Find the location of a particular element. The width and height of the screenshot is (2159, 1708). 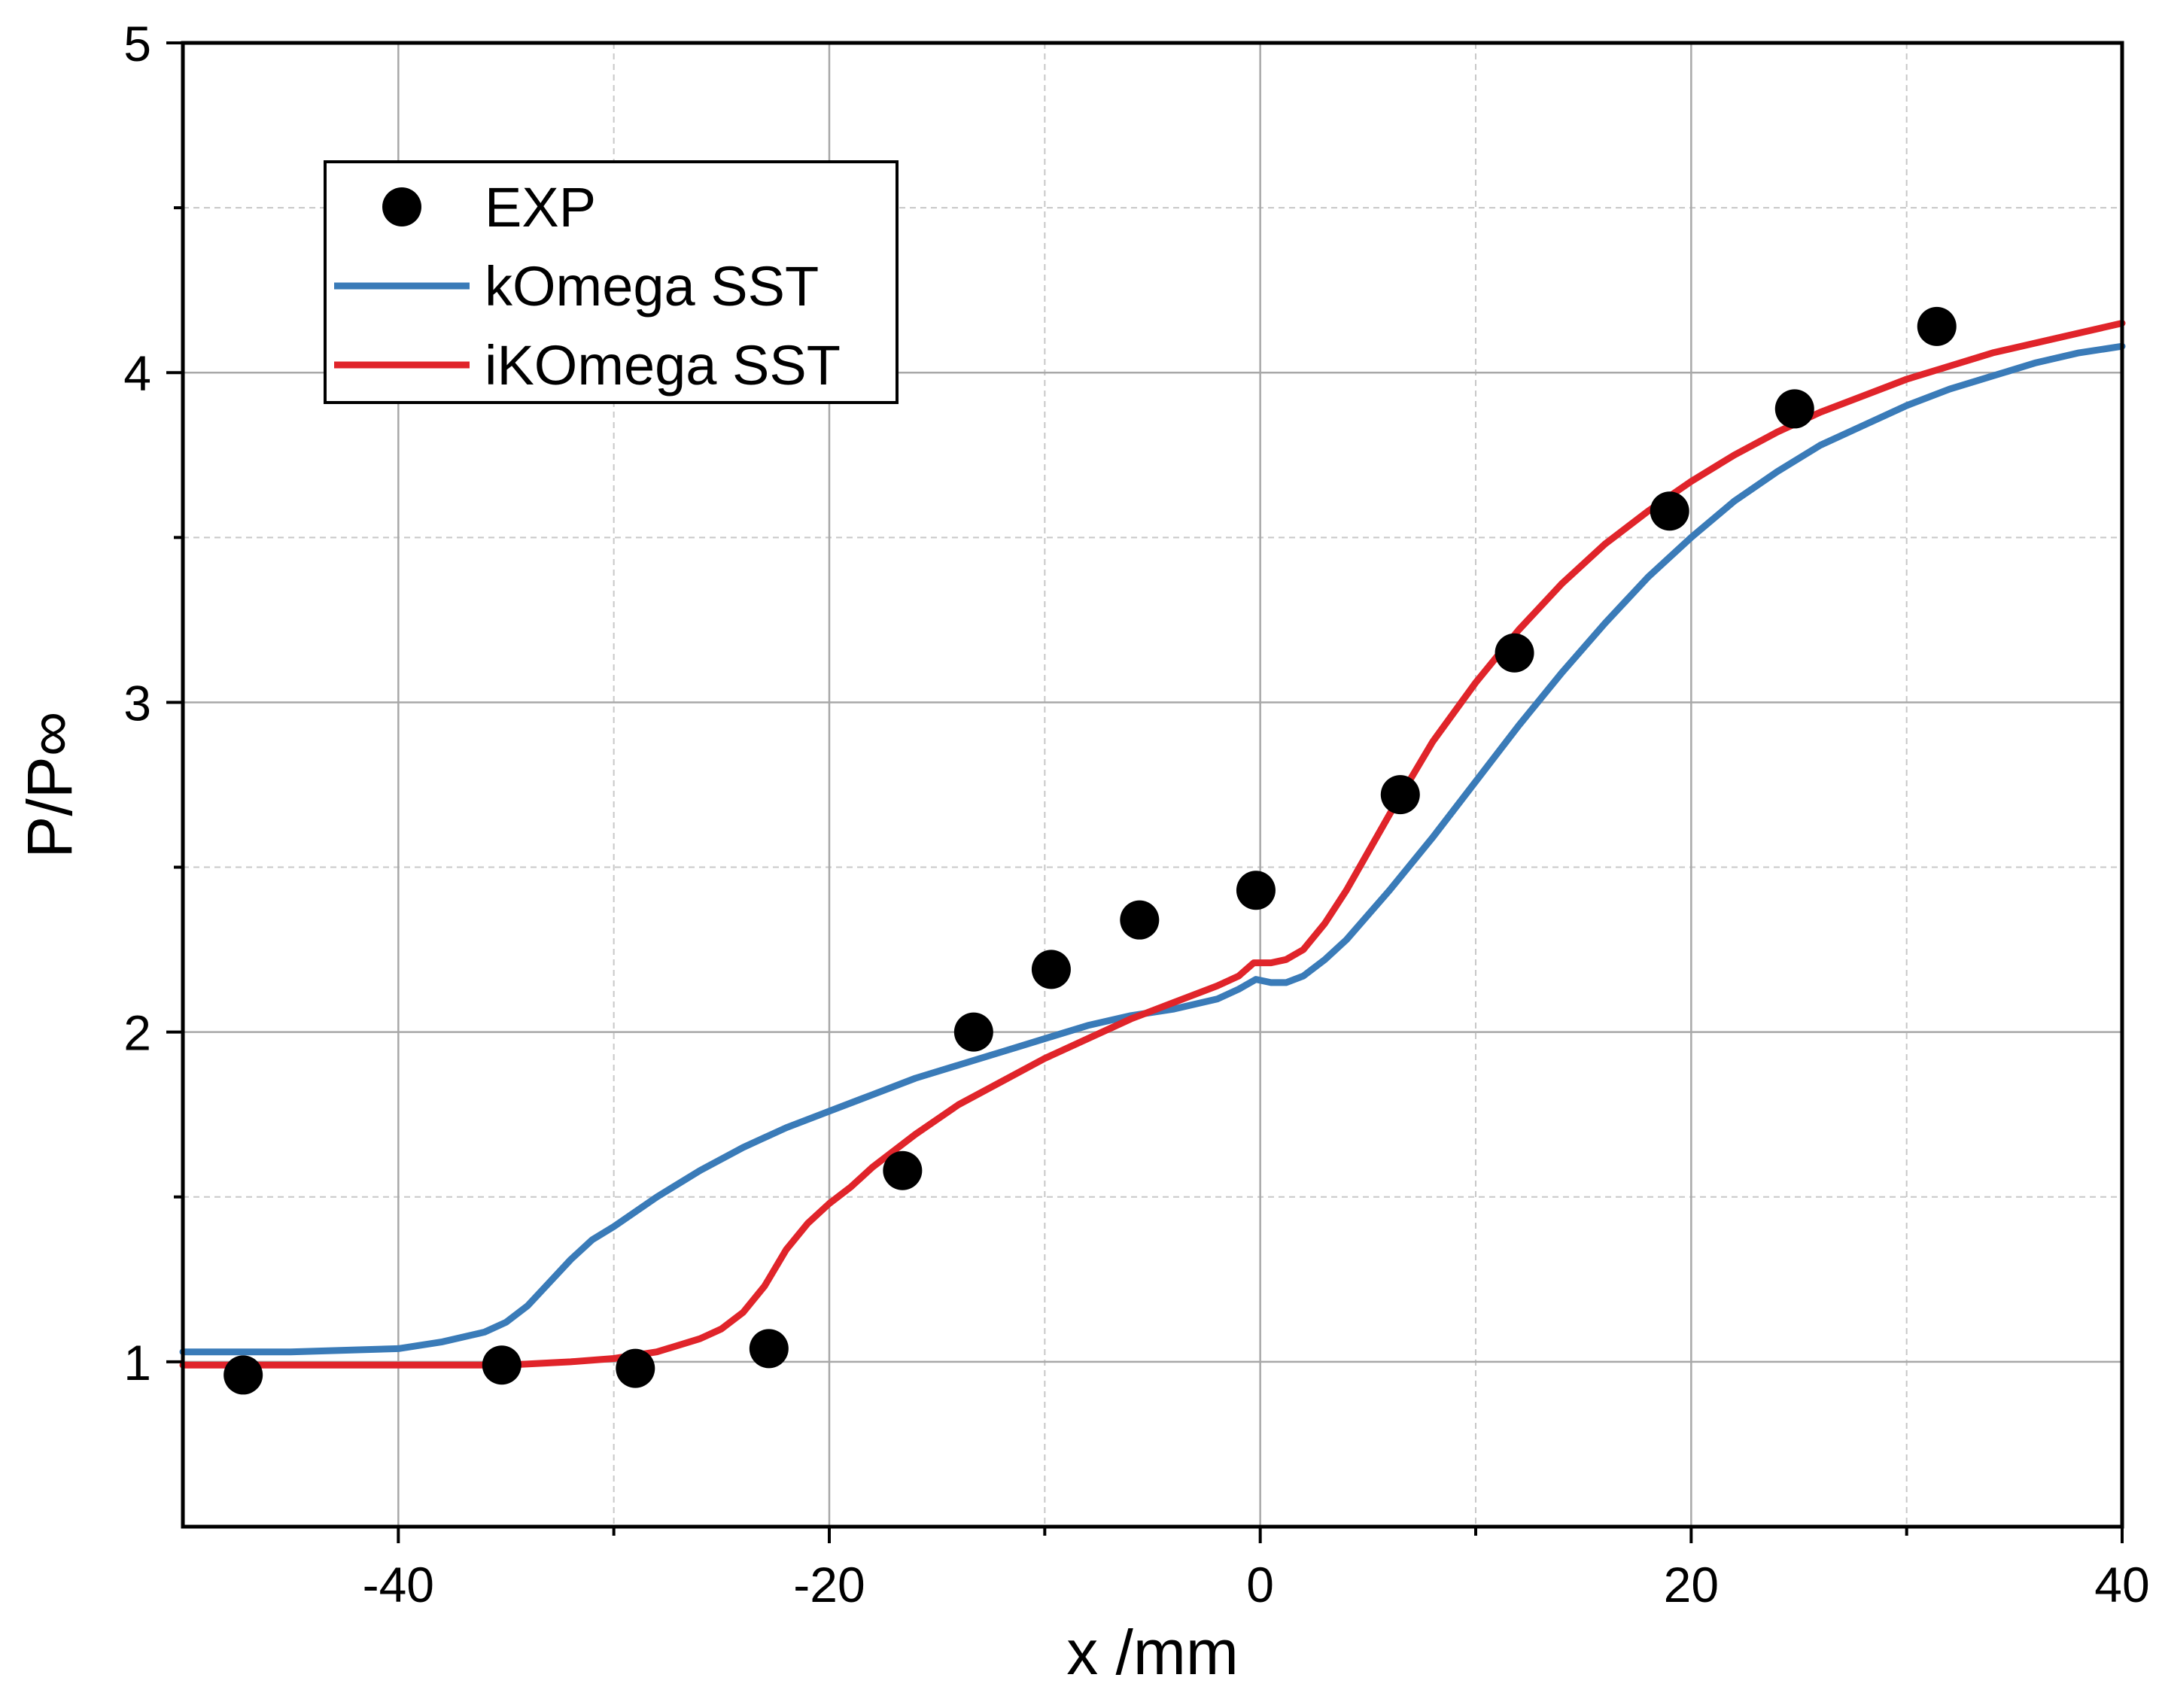

legend-marker-exp is located at coordinates (401, 206).